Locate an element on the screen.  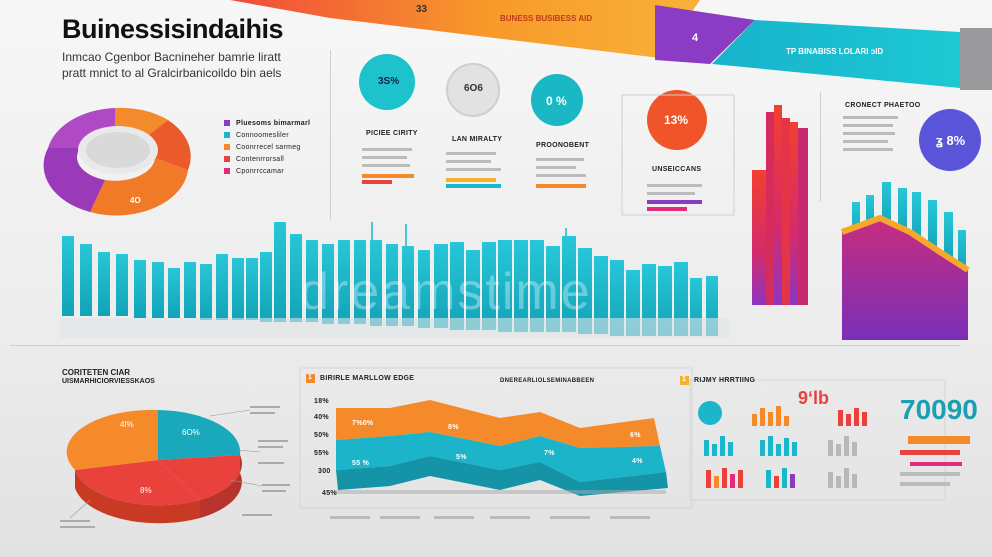
ribbon-panel-frame is located at coordinates (496, 438).